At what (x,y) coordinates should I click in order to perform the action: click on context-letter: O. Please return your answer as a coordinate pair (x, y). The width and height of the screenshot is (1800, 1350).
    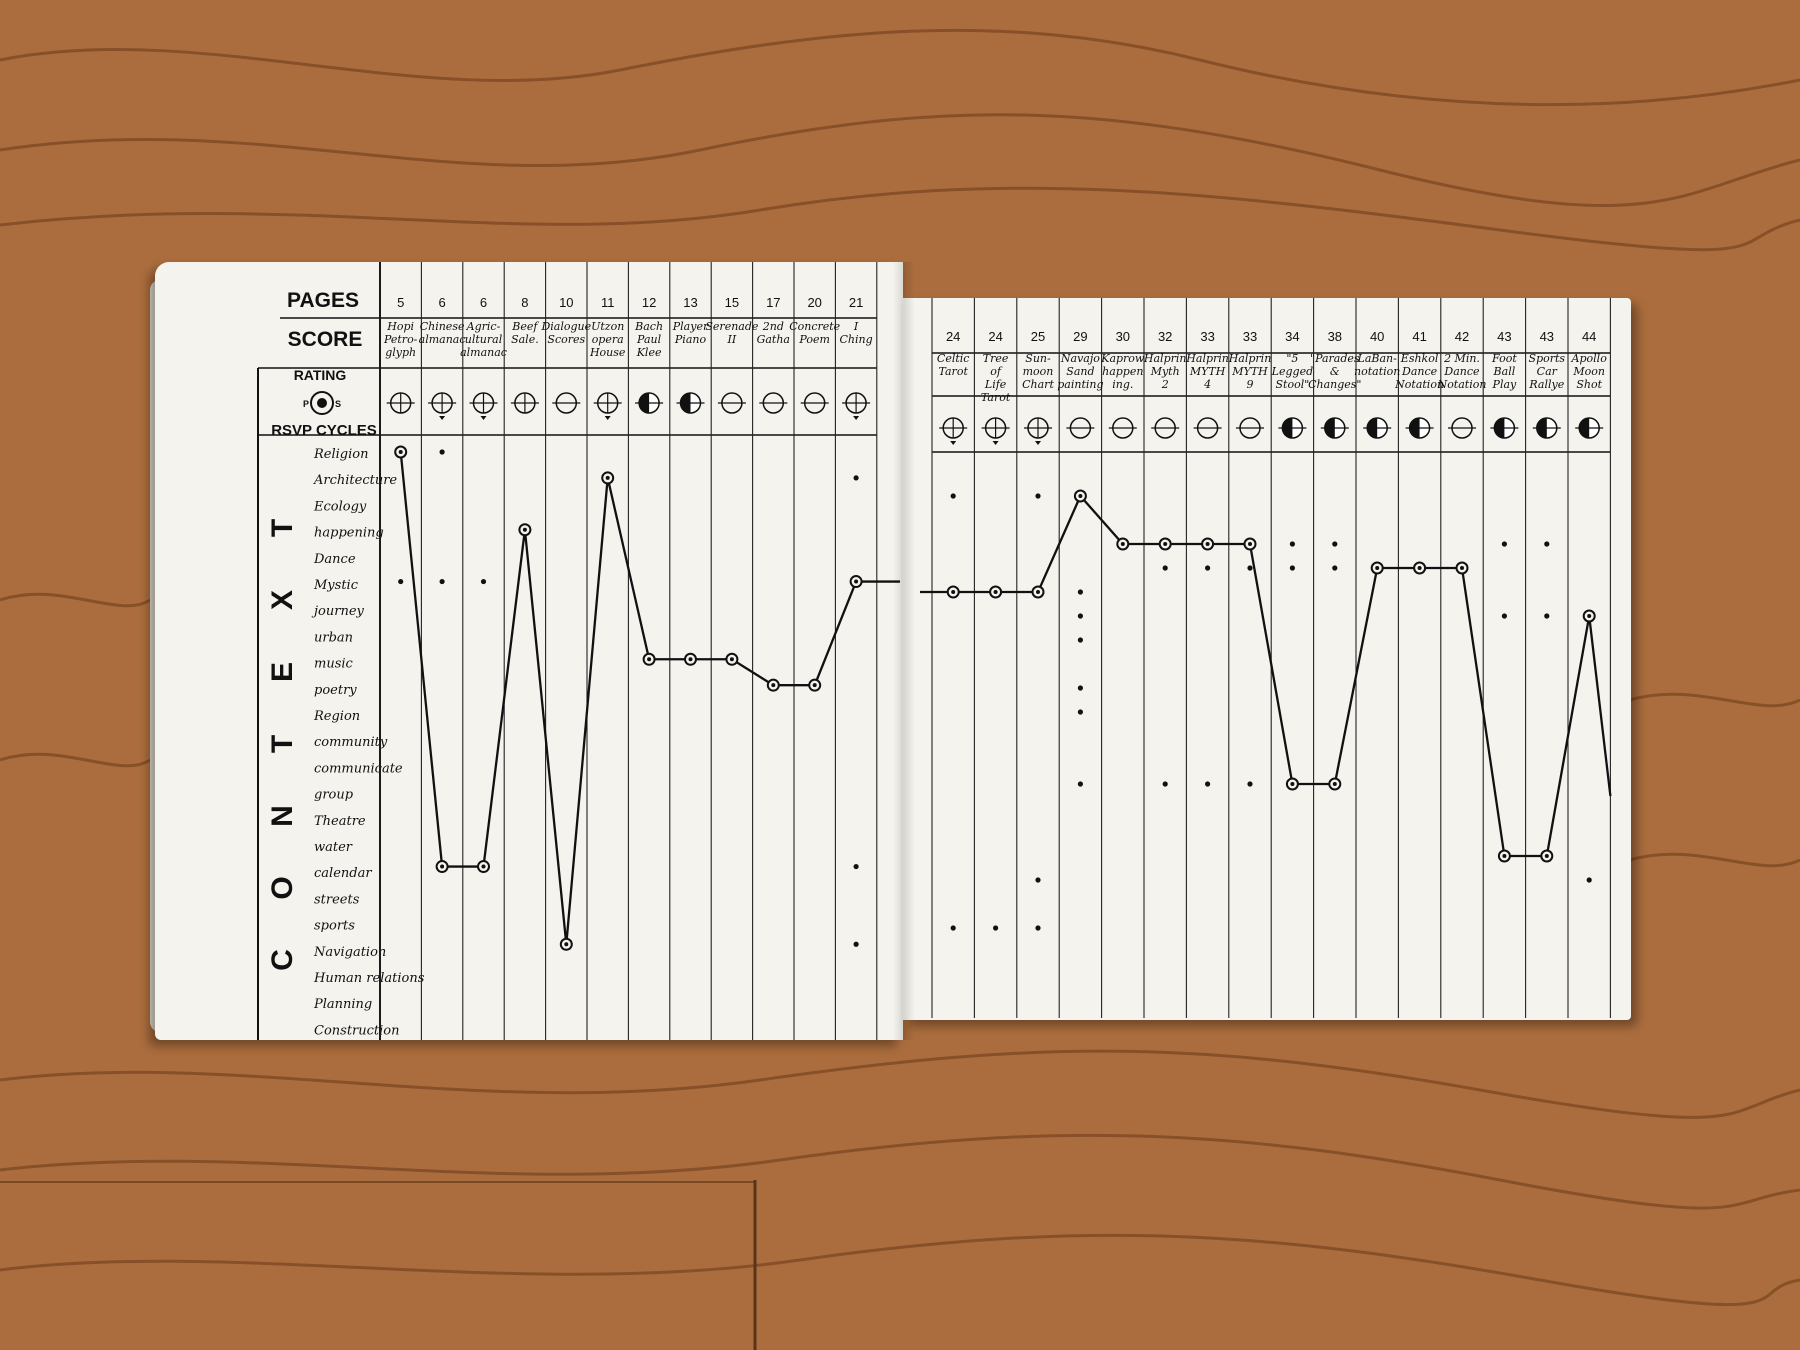
    Looking at the image, I should click on (282, 887).